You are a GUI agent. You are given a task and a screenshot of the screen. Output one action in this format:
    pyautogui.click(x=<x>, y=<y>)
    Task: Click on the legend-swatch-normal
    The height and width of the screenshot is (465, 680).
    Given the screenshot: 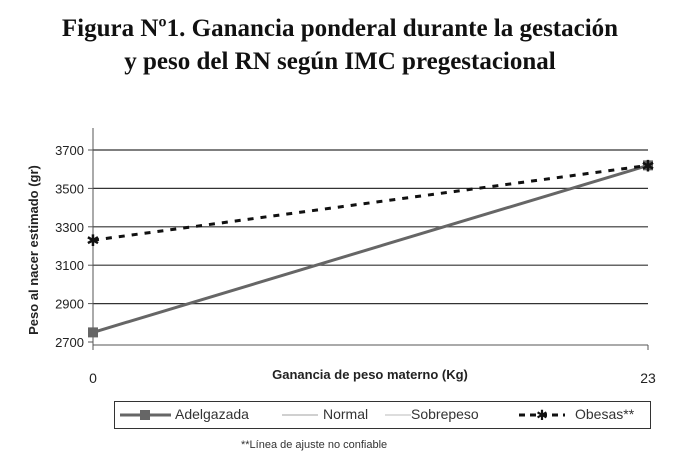 What is the action you would take?
    pyautogui.click(x=300, y=415)
    